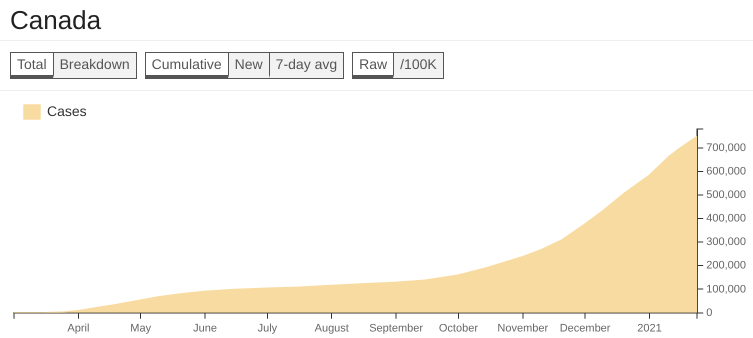  What do you see at coordinates (32, 65) in the screenshot?
I see `text: Total` at bounding box center [32, 65].